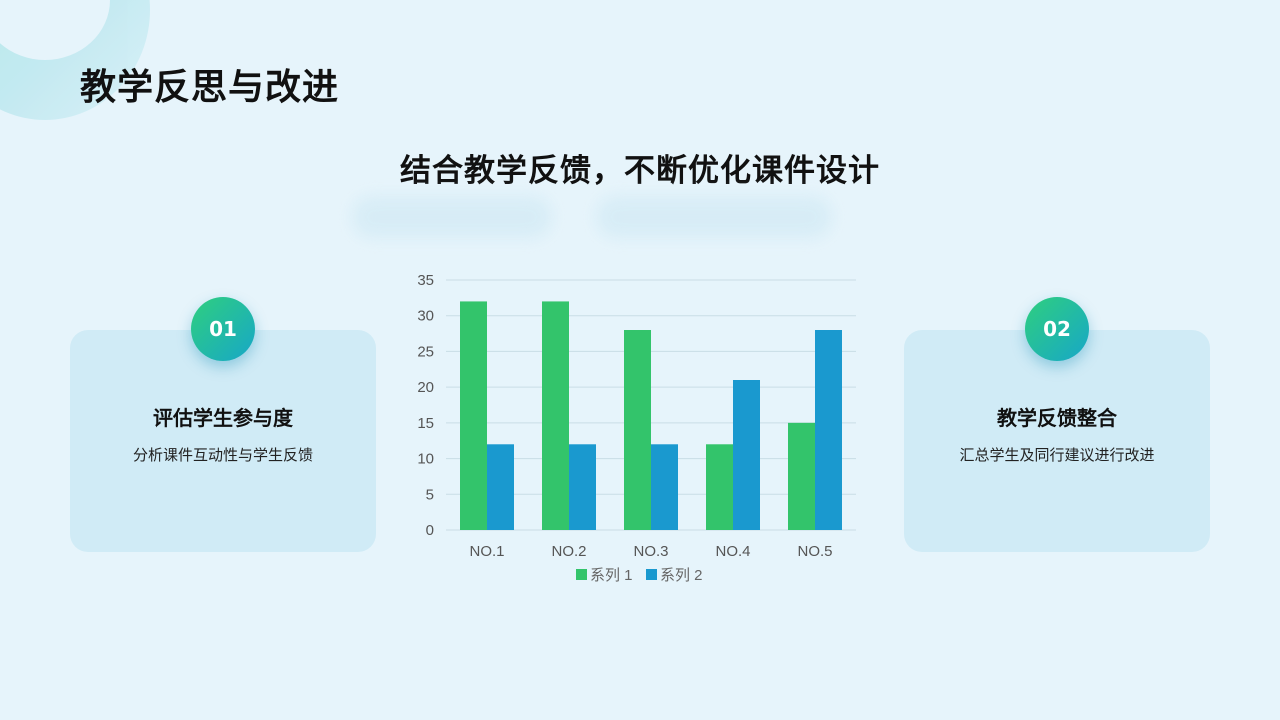 This screenshot has width=1280, height=720. What do you see at coordinates (719, 487) in the screenshot?
I see `bar-series-1-NO.4` at bounding box center [719, 487].